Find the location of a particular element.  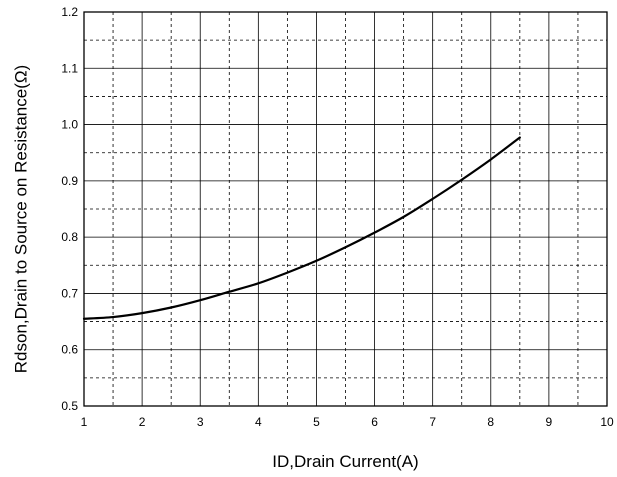

x-tick-label: 3 is located at coordinates (200, 422).